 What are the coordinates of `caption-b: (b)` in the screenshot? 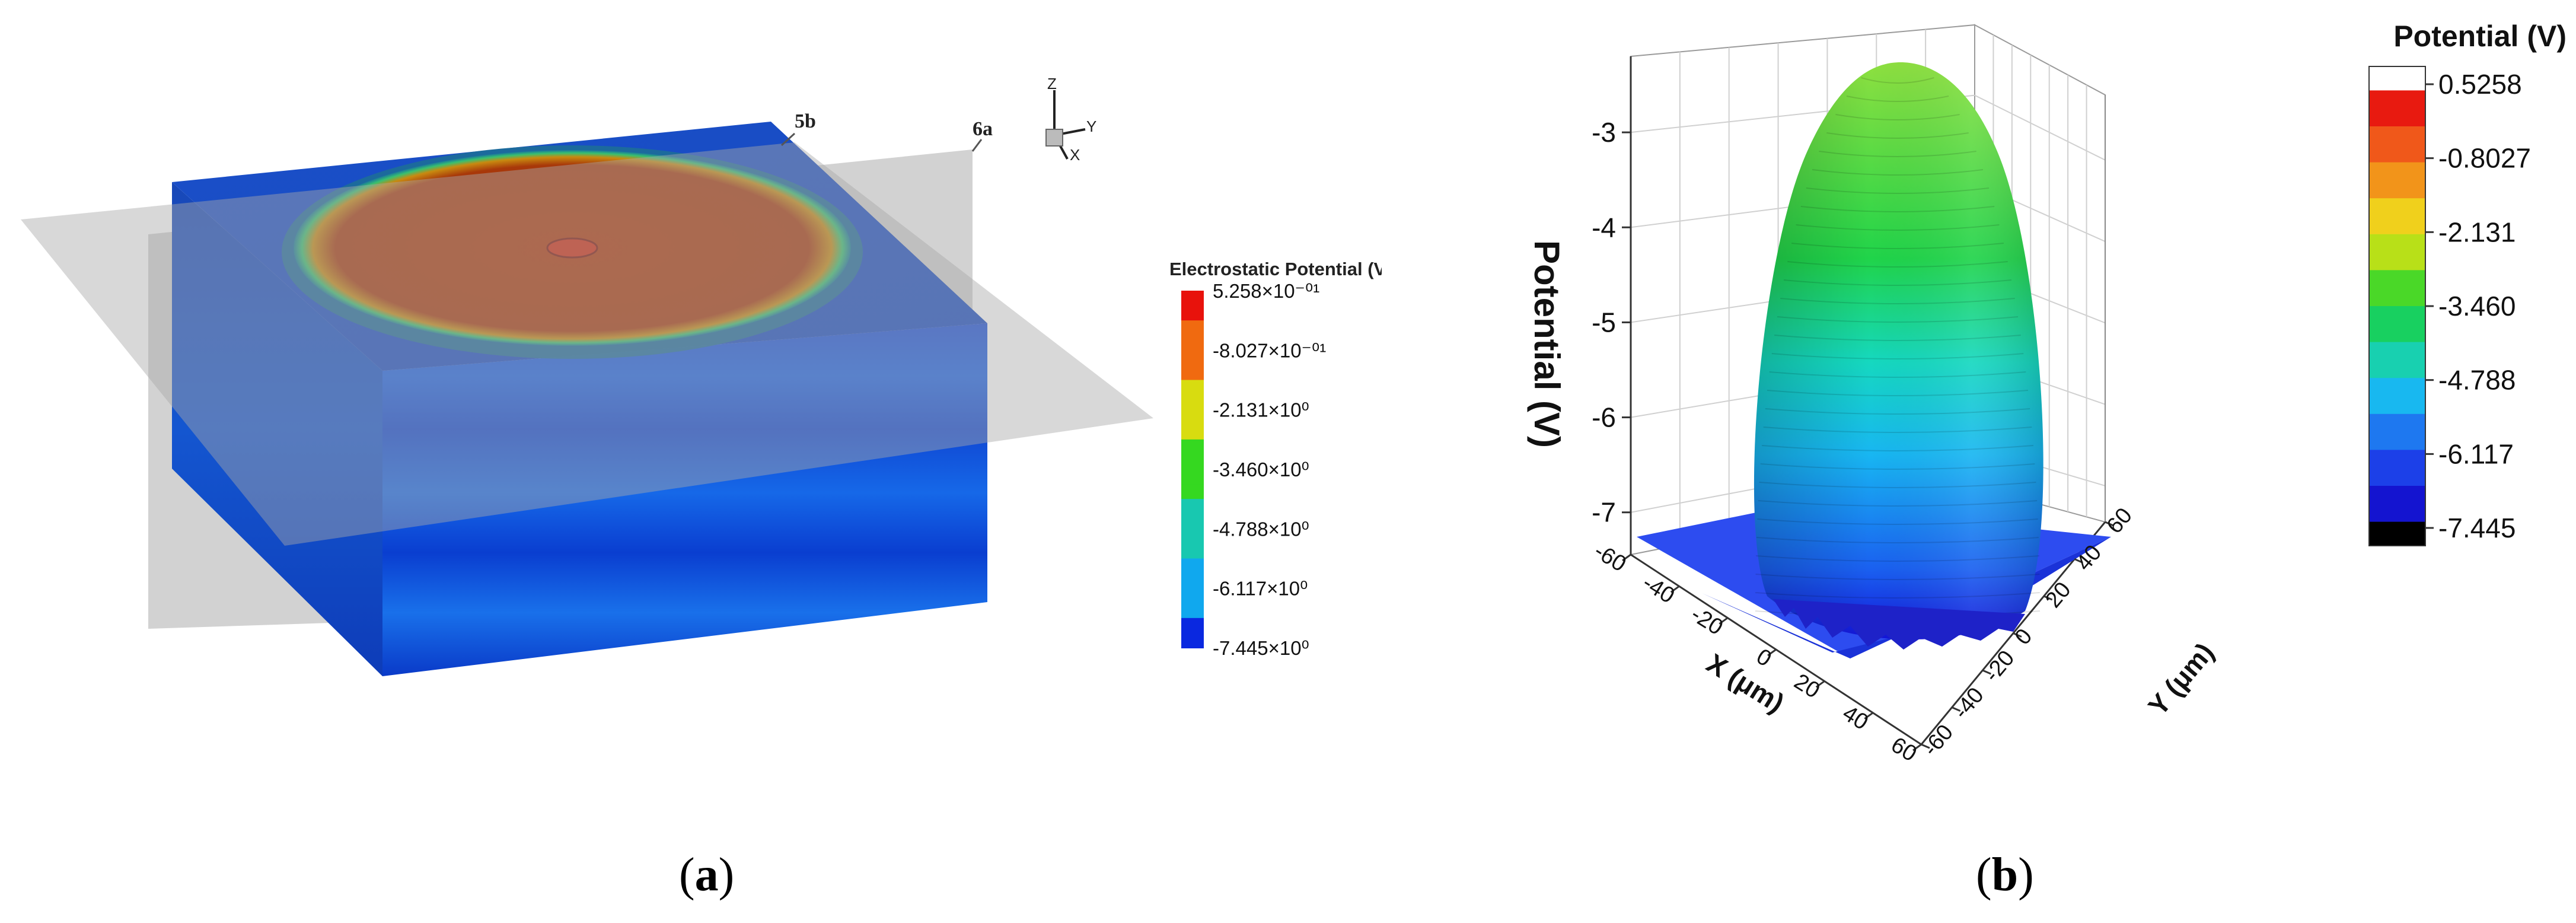 It's located at (2005, 875).